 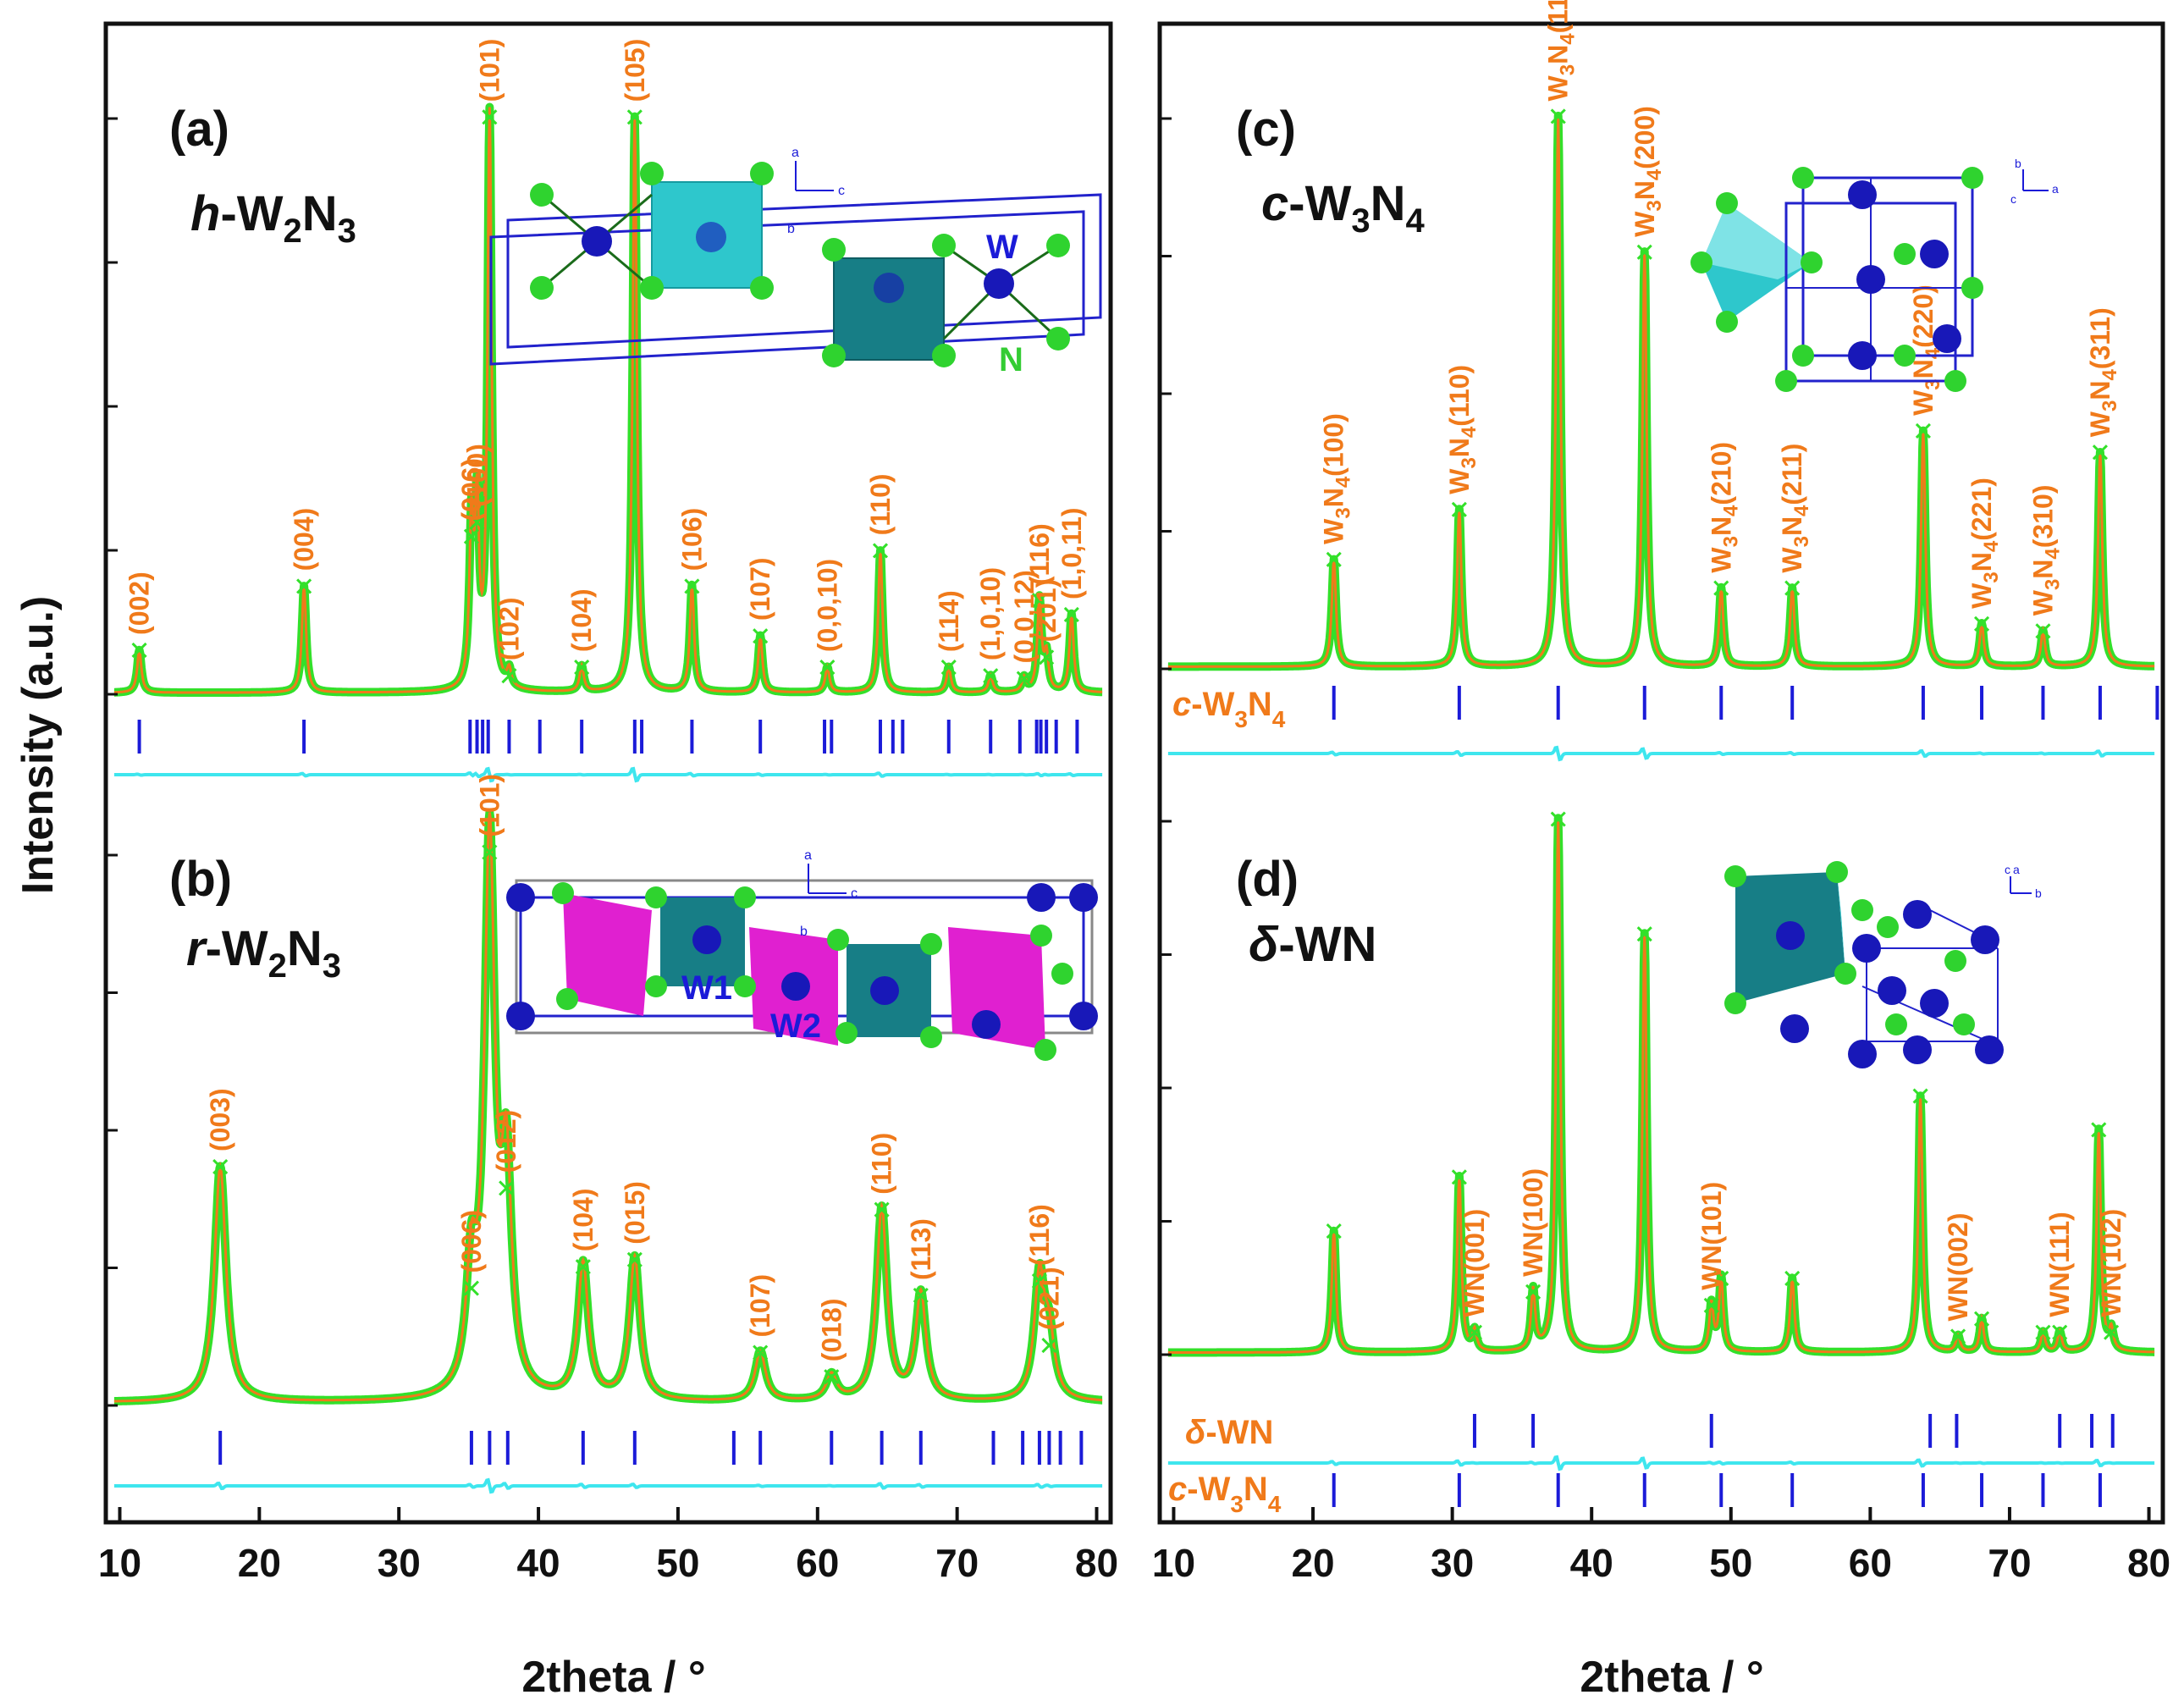 I want to click on peak-label-a-7: (105), so click(x=635, y=70).